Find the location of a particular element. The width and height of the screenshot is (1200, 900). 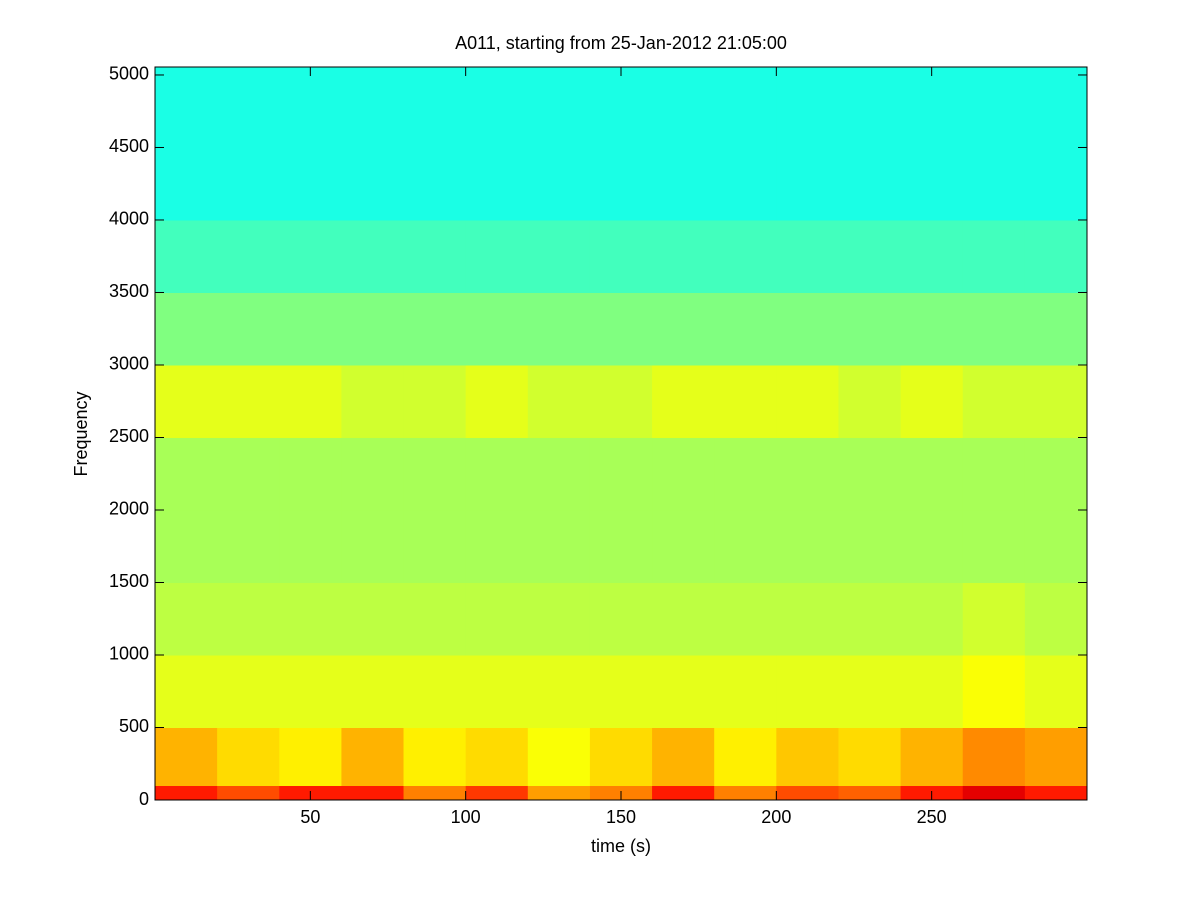

y-tick-label: 500 is located at coordinates (134, 726).